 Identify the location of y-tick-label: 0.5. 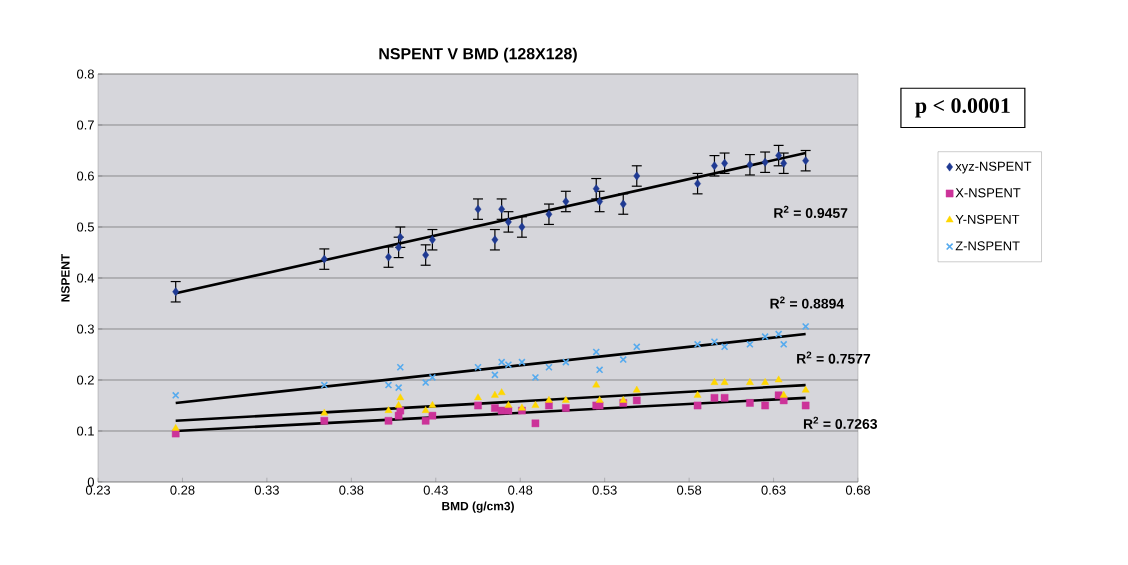
(85, 227).